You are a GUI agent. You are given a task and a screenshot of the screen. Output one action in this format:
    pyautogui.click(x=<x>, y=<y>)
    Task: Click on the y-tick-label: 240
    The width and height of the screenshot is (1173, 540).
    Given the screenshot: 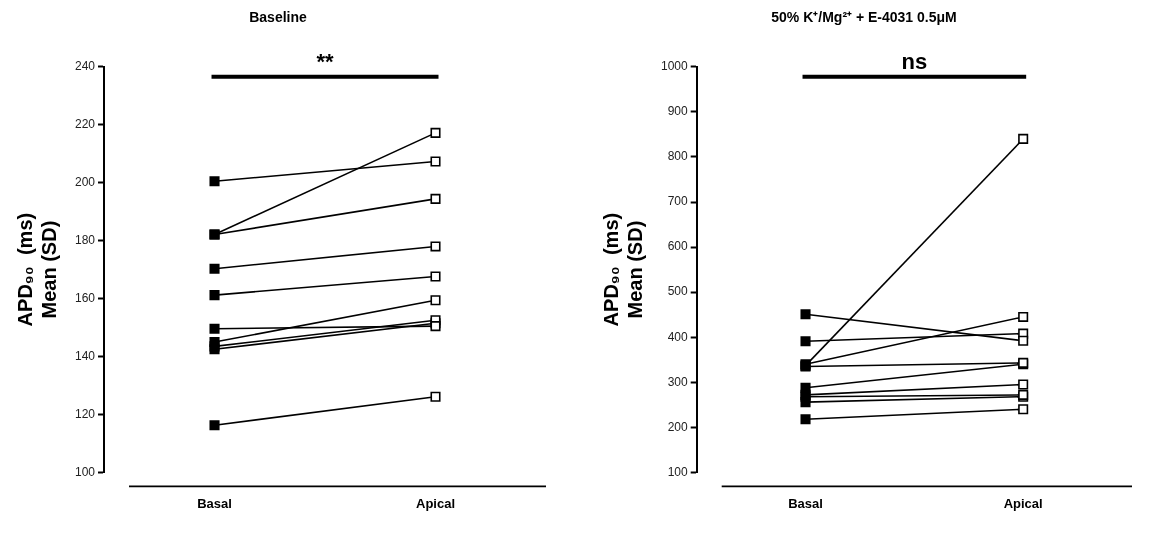 What is the action you would take?
    pyautogui.click(x=85, y=66)
    